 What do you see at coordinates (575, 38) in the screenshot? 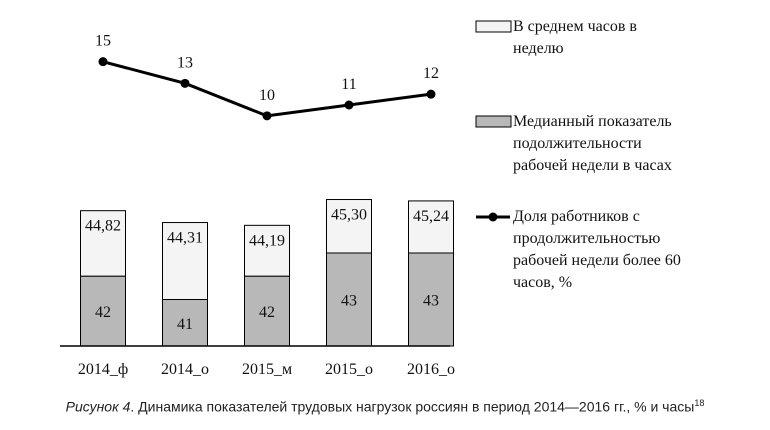
I see `legend-item-average: В среднем часов в неделю` at bounding box center [575, 38].